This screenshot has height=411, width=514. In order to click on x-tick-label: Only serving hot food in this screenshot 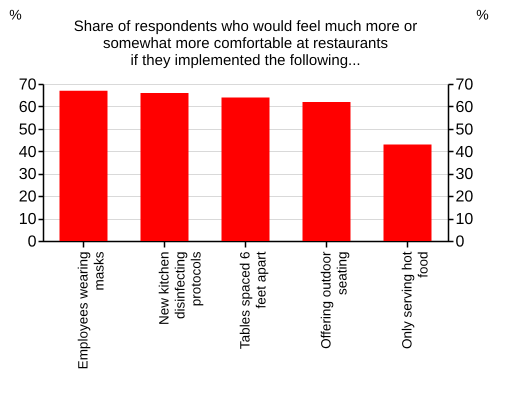, I will do `click(415, 300)`.